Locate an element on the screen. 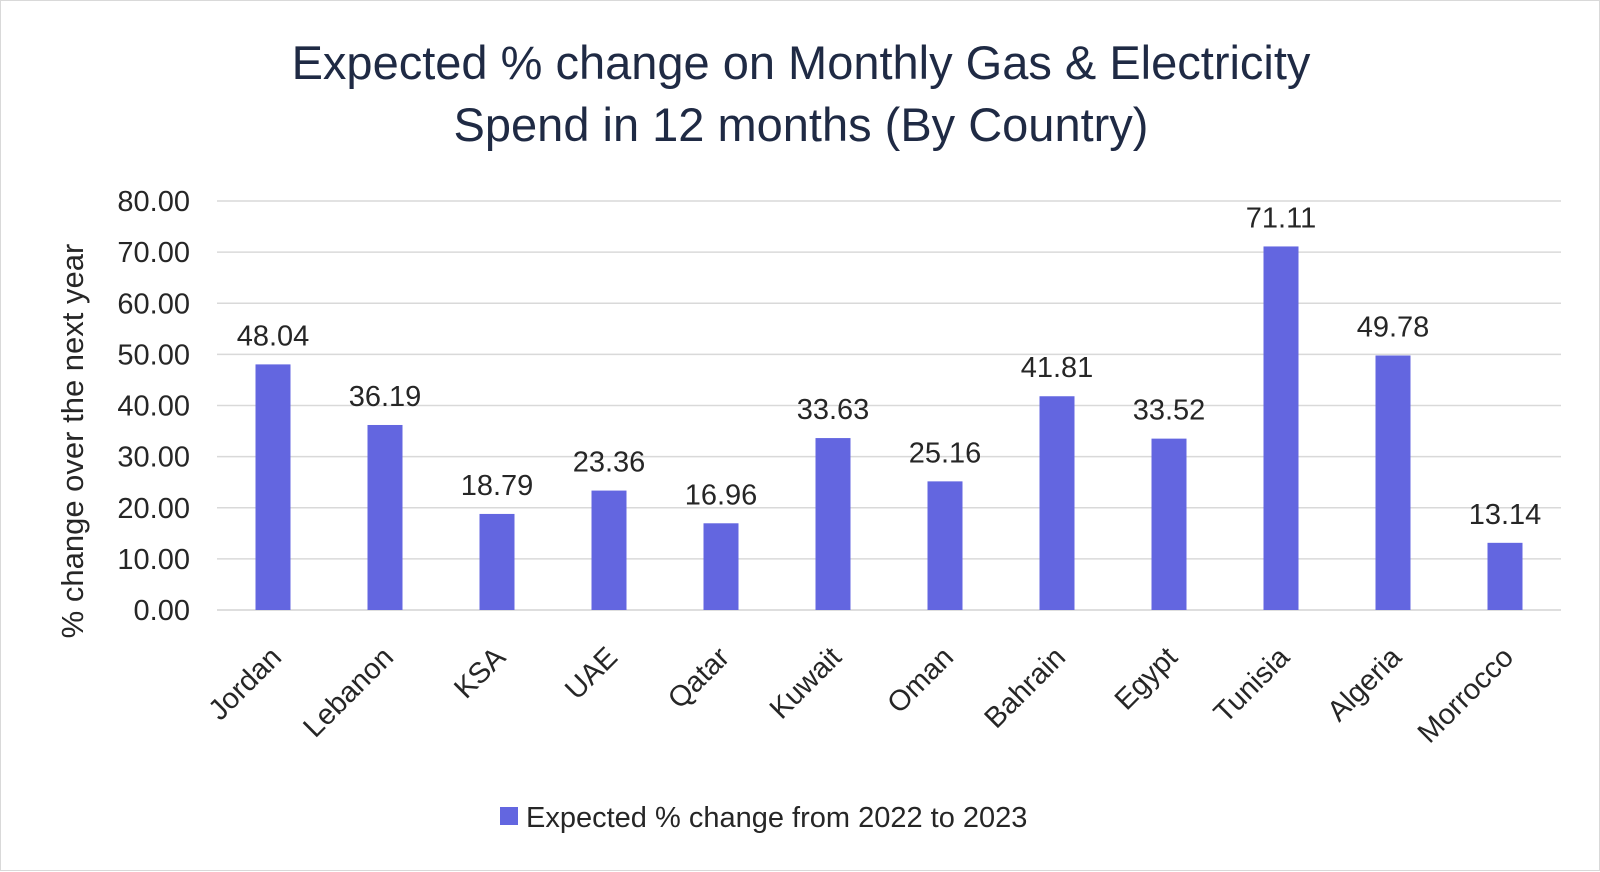  y-tick-label: 0.00 is located at coordinates (162, 611).